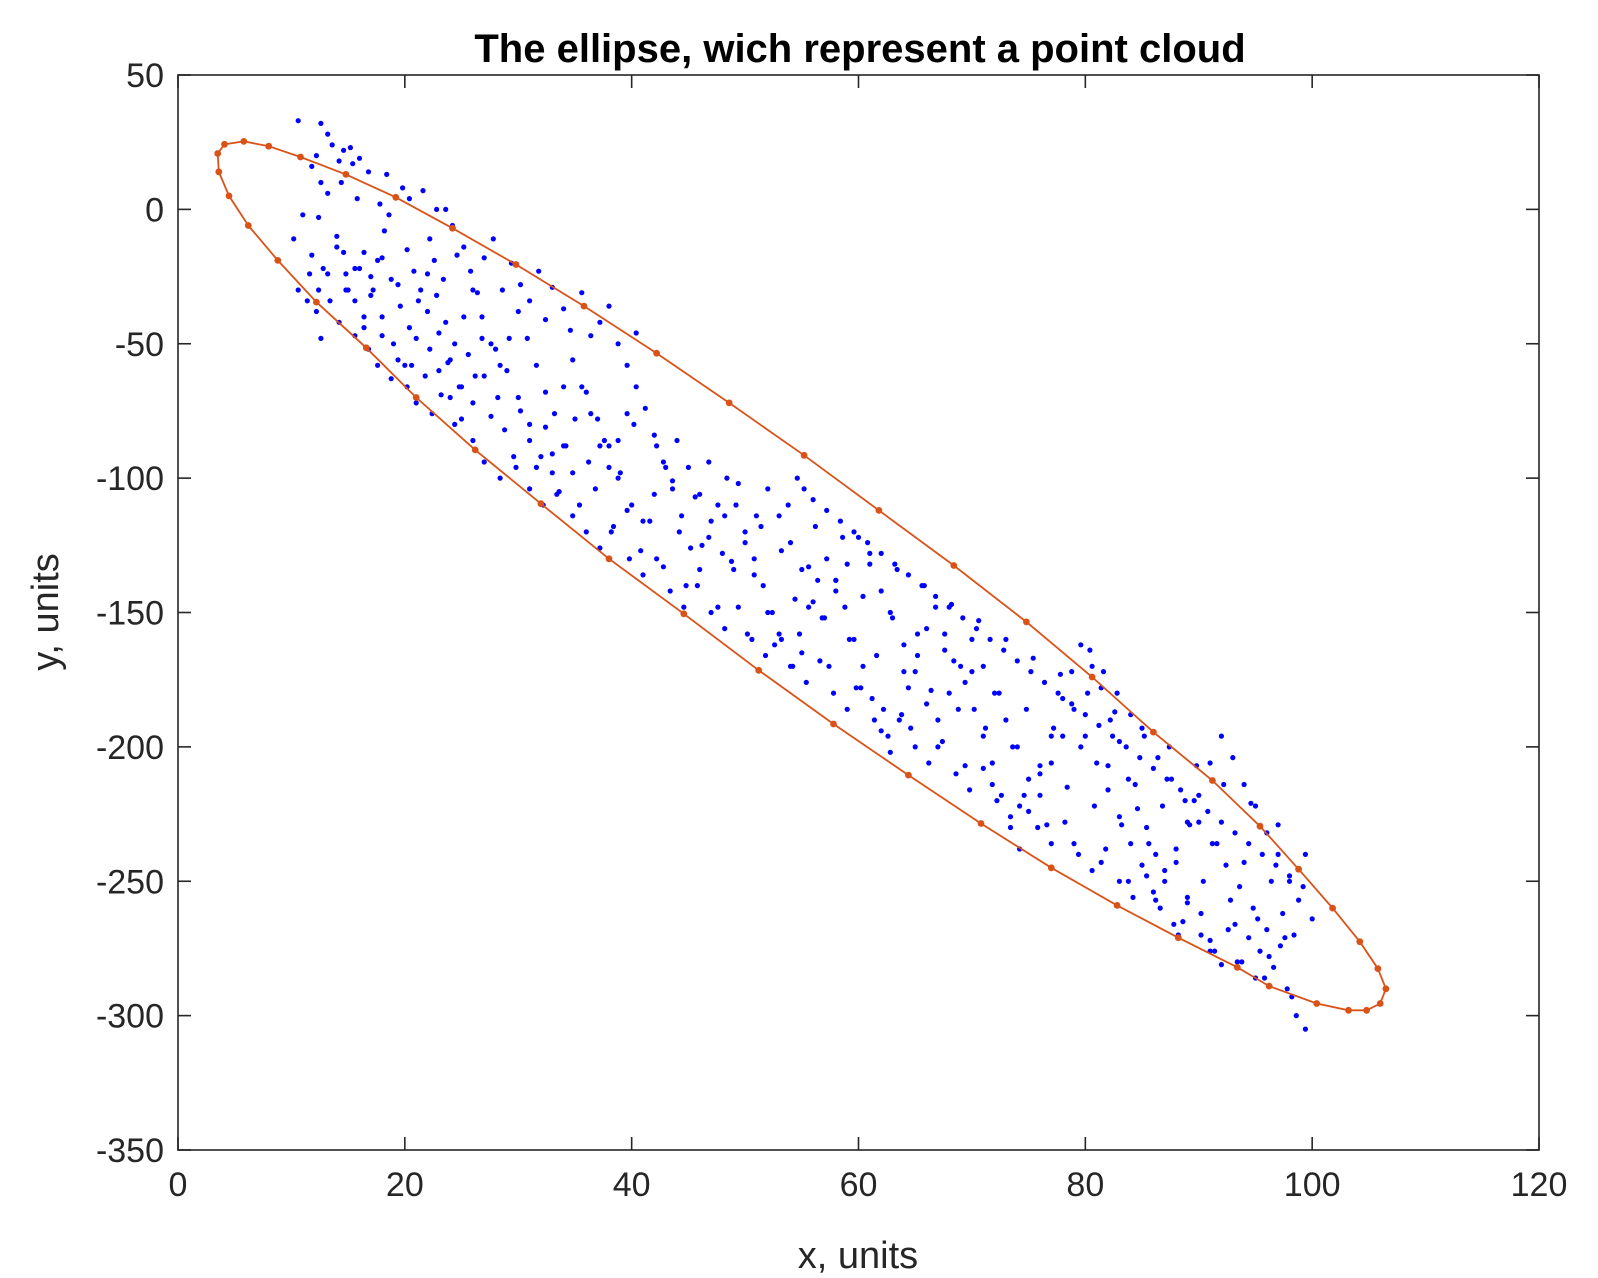 The image size is (1598, 1278). I want to click on y-tick-label: -100, so click(130, 479).